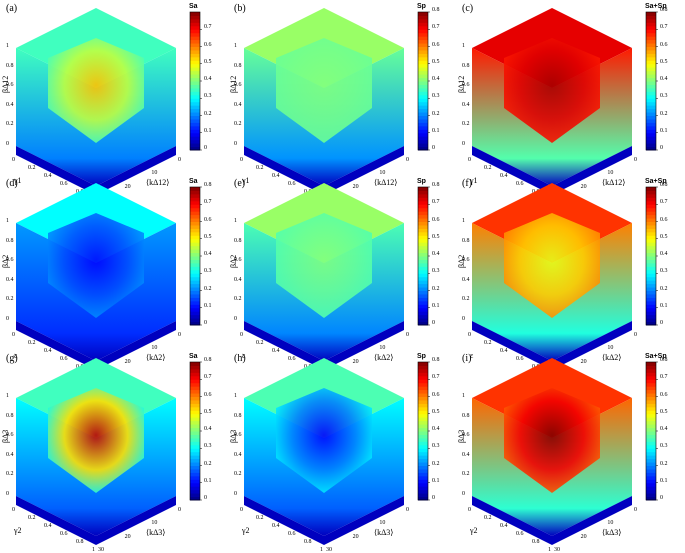 The height and width of the screenshot is (553, 685). I want to click on panel-label: (a), so click(12, 8).